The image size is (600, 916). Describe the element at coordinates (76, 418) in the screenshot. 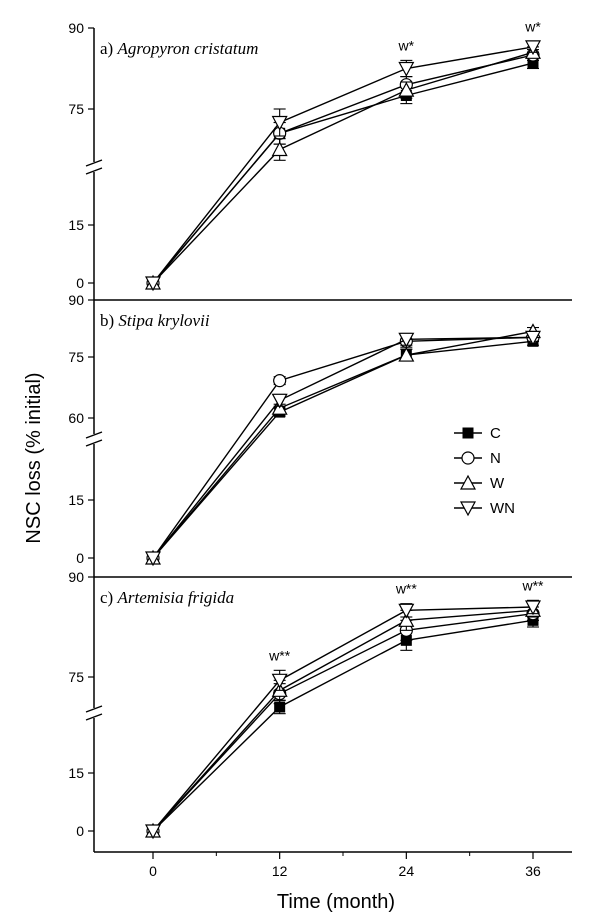

I see `y-tick-label: 60` at that location.